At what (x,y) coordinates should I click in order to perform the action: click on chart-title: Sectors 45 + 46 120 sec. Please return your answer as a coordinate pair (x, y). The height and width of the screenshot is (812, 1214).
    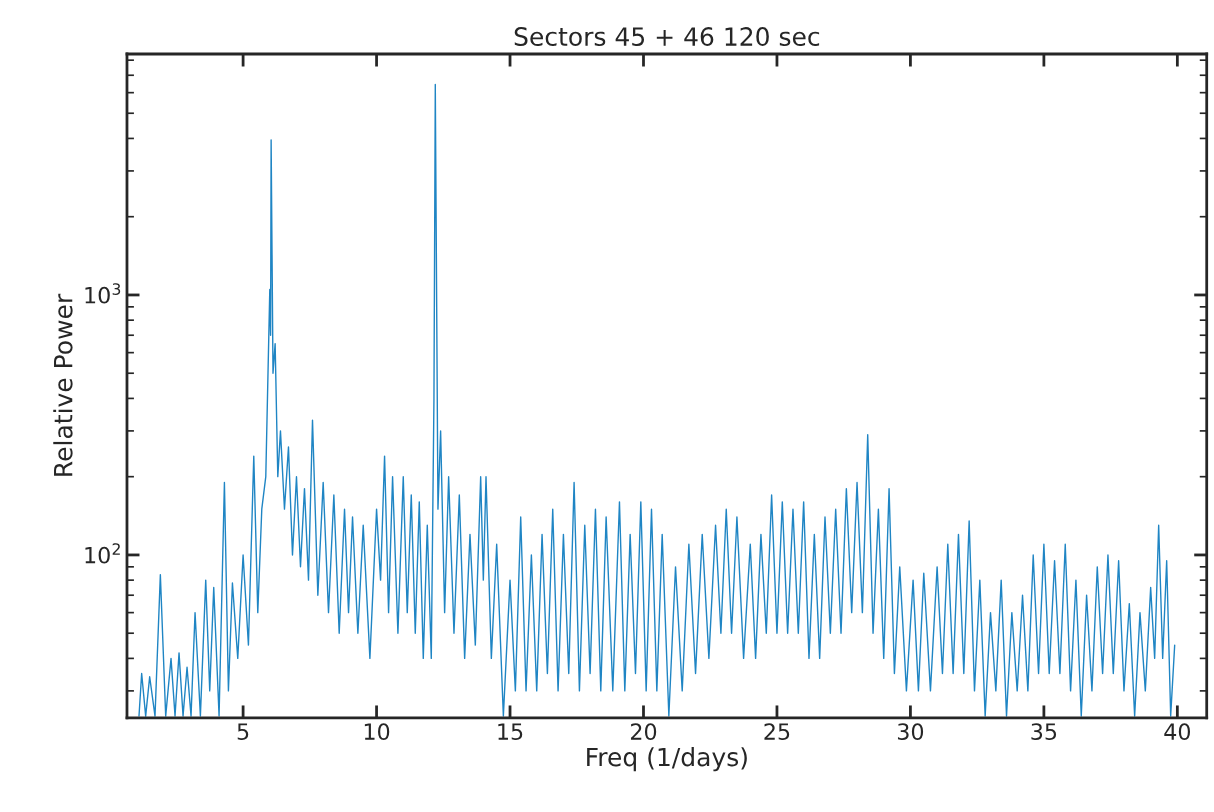
    Looking at the image, I should click on (667, 37).